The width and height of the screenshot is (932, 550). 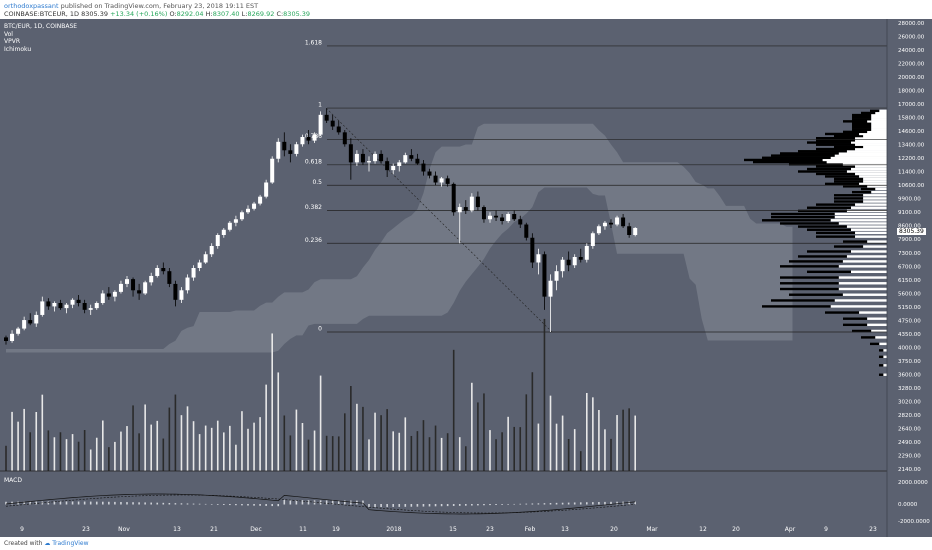 What do you see at coordinates (8, 34) in the screenshot?
I see `legend-indicator-vol: Vol` at bounding box center [8, 34].